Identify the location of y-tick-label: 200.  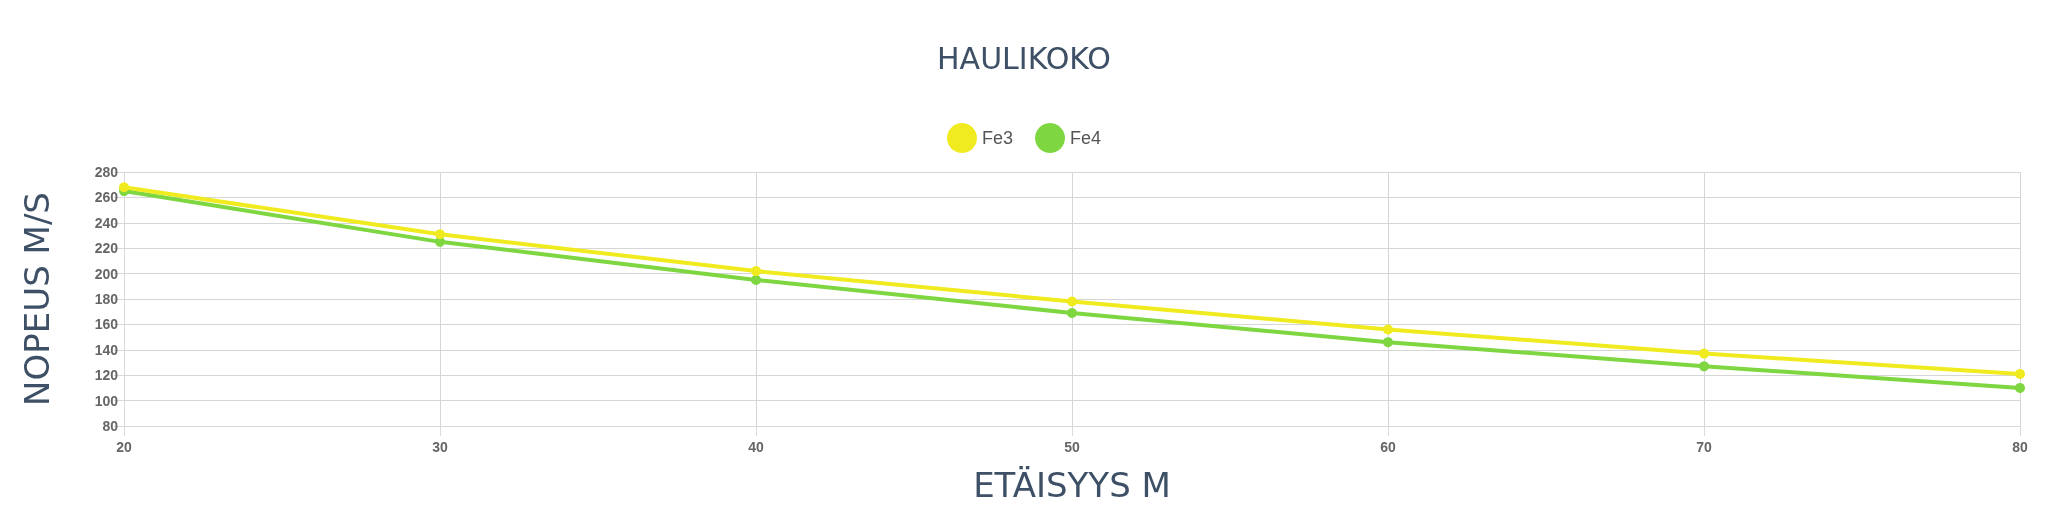
(106, 273).